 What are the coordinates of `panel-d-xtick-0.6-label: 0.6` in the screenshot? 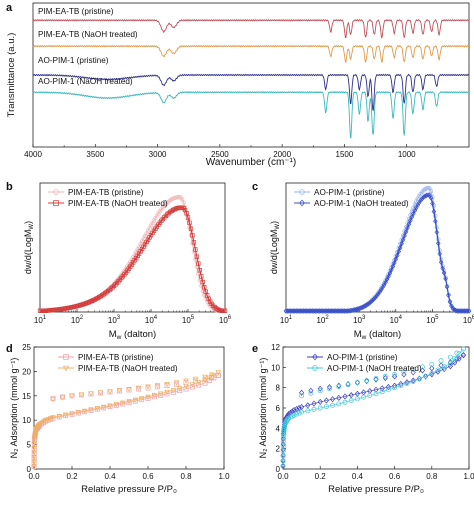 It's located at (148, 476).